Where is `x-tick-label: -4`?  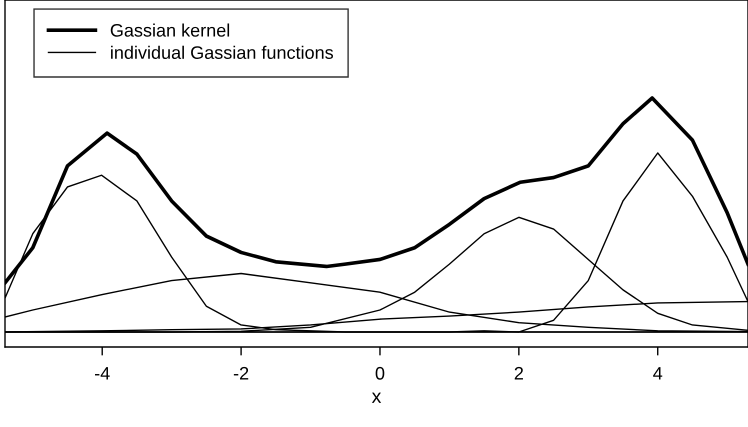
x-tick-label: -4 is located at coordinates (102, 373).